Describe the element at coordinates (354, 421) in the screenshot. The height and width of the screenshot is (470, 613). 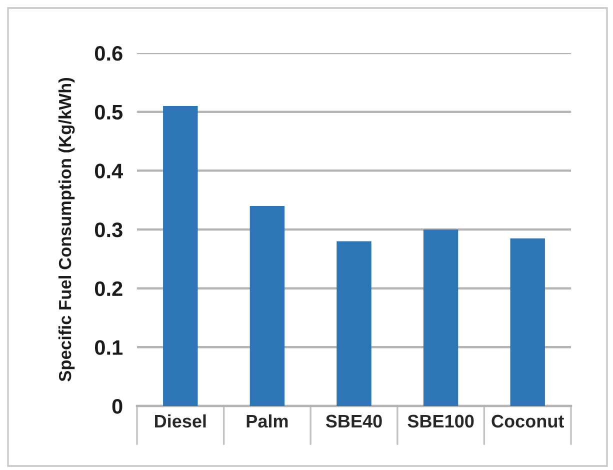
I see `x-tick-label: SBE40` at that location.